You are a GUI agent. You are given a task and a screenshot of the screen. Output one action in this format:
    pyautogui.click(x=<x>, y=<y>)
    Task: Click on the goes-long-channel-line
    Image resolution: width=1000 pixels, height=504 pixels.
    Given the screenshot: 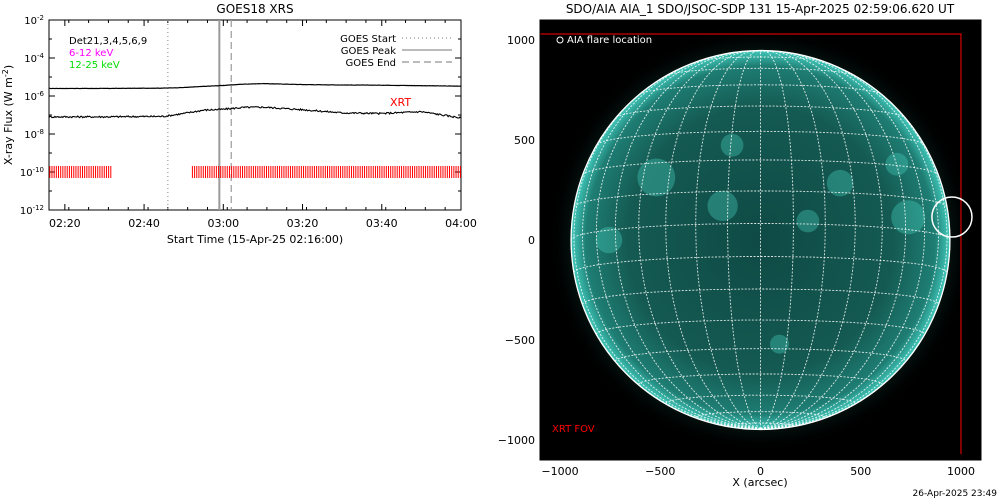 What is the action you would take?
    pyautogui.click(x=255, y=86)
    